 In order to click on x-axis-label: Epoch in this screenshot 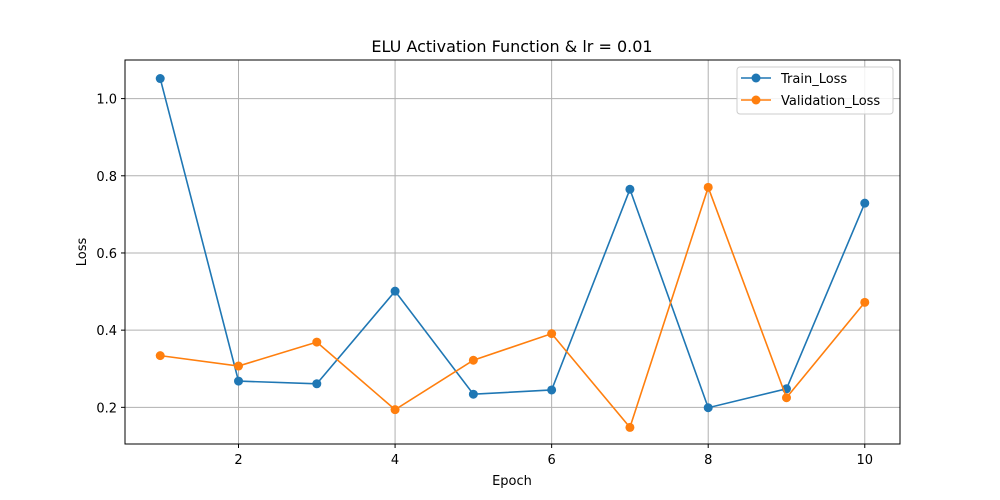, I will do `click(512, 481)`.